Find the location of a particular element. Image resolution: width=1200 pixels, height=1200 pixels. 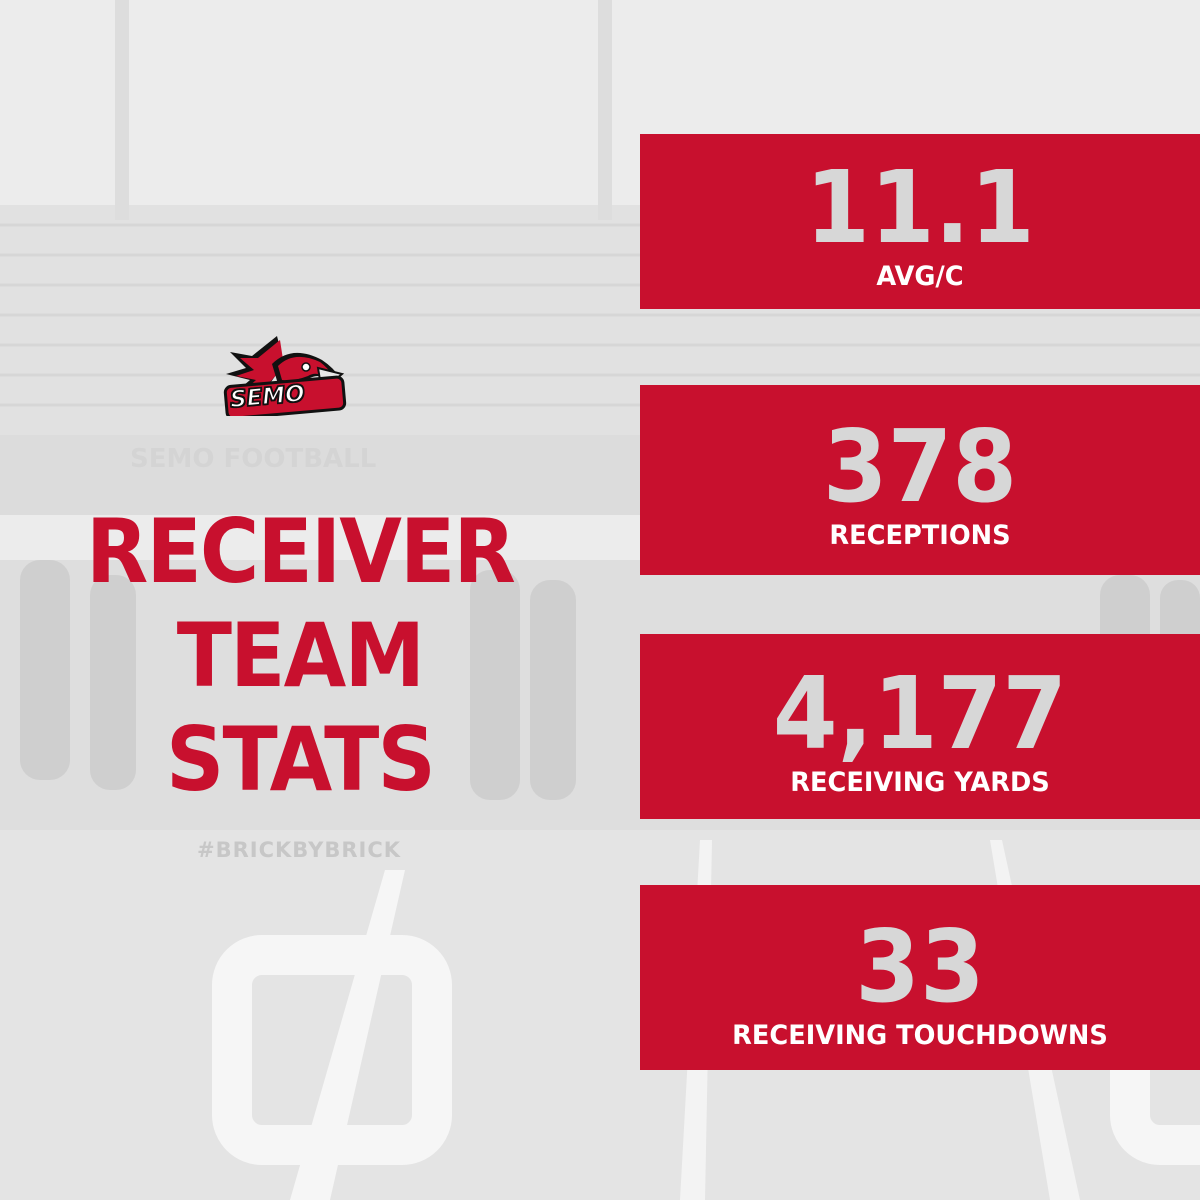

stat-value: 4,177 is located at coordinates (920, 713).